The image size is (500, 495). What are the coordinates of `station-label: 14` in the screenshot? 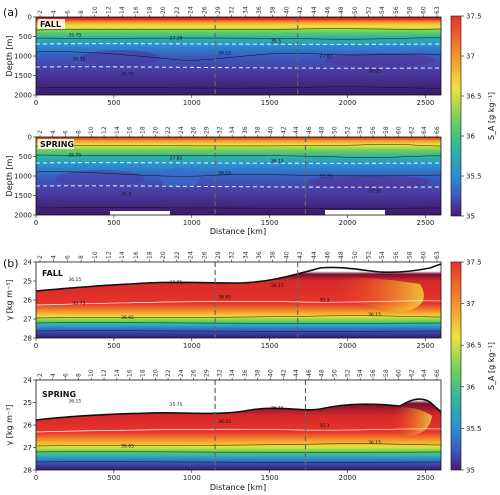 It's located at (122, 10).